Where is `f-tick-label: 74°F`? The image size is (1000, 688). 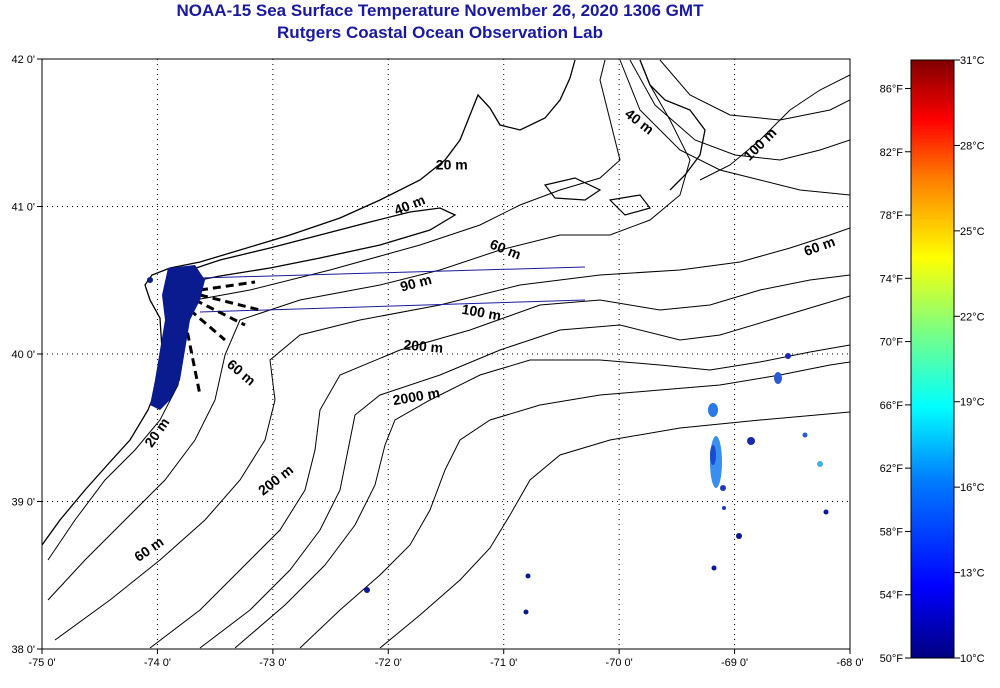 f-tick-label: 74°F is located at coordinates (892, 279).